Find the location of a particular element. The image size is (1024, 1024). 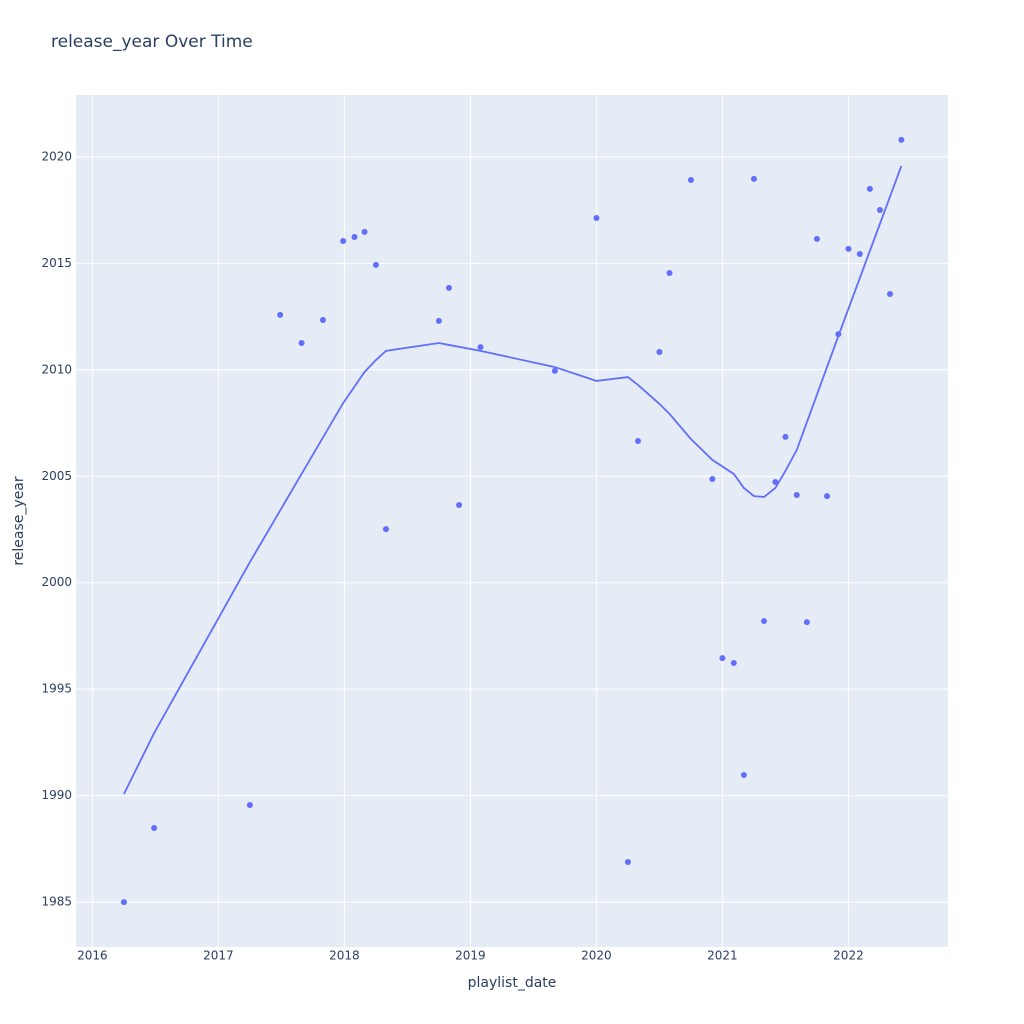

x-tick-label: 2021 is located at coordinates (722, 956).